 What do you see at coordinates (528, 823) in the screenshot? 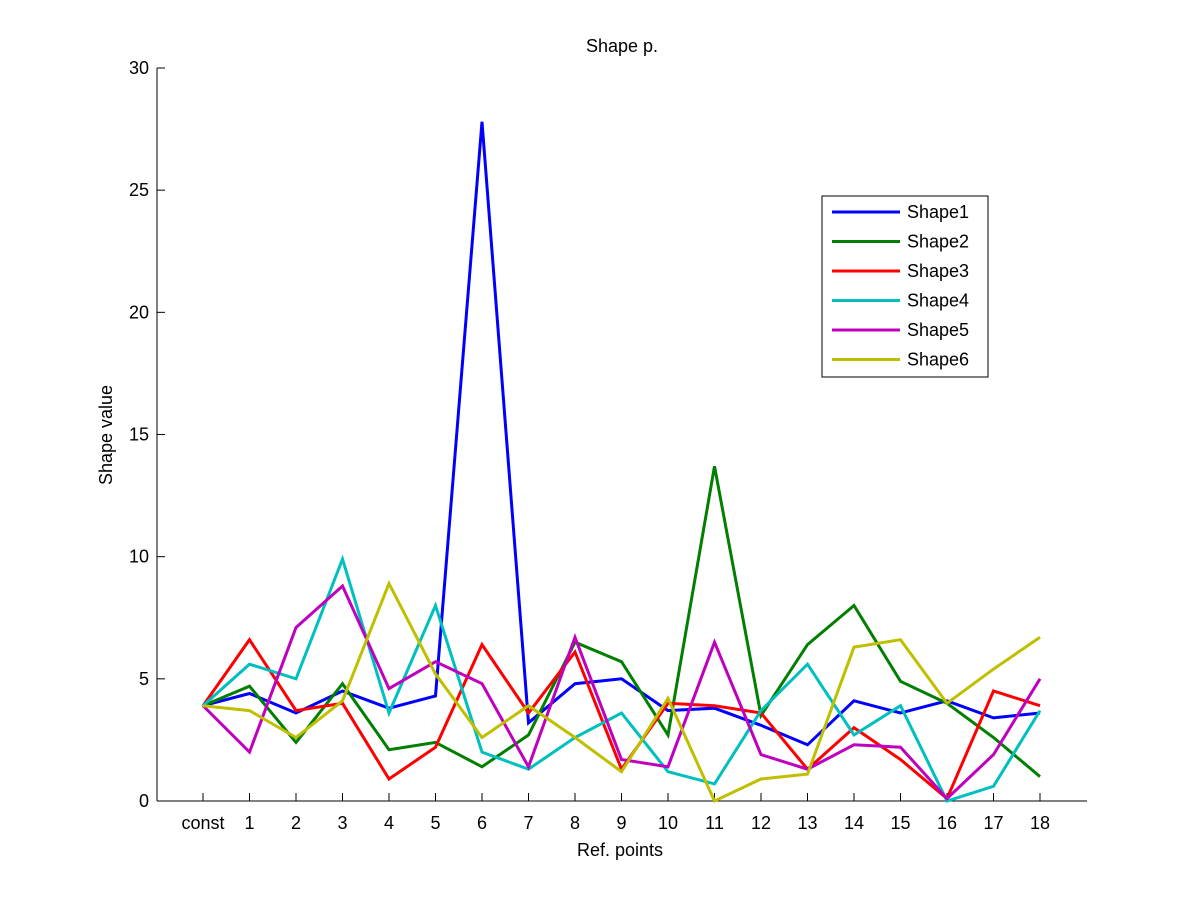
I see `x-tick-label: 7` at bounding box center [528, 823].